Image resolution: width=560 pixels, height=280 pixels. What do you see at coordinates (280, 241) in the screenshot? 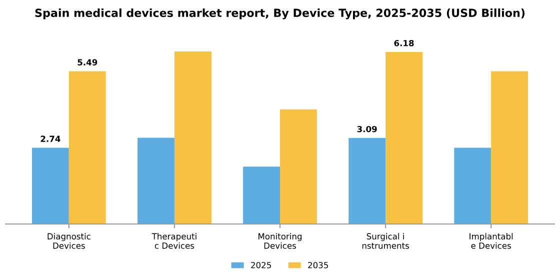
I see `x-tick-label: Monitoring Devices` at bounding box center [280, 241].